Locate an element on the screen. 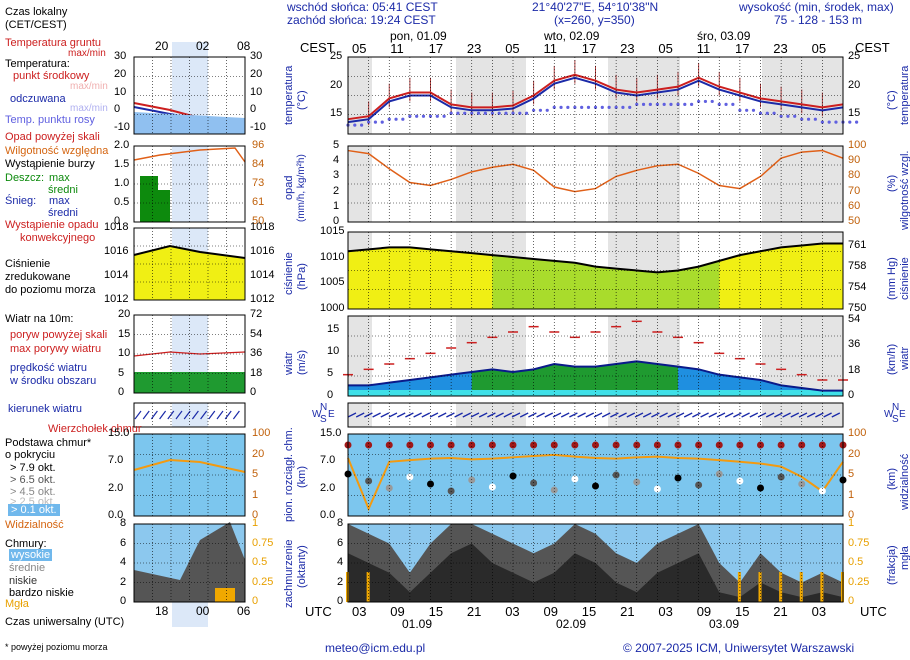 The image size is (910, 660). fog-bar is located at coordinates (760, 587).